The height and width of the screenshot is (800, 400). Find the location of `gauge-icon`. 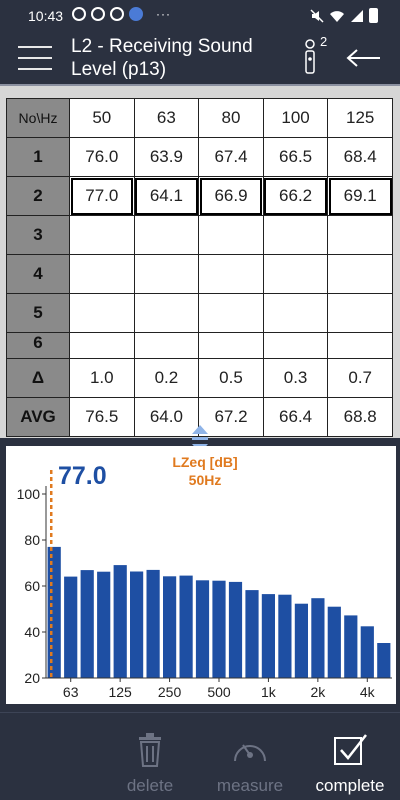

gauge-icon is located at coordinates (250, 753).